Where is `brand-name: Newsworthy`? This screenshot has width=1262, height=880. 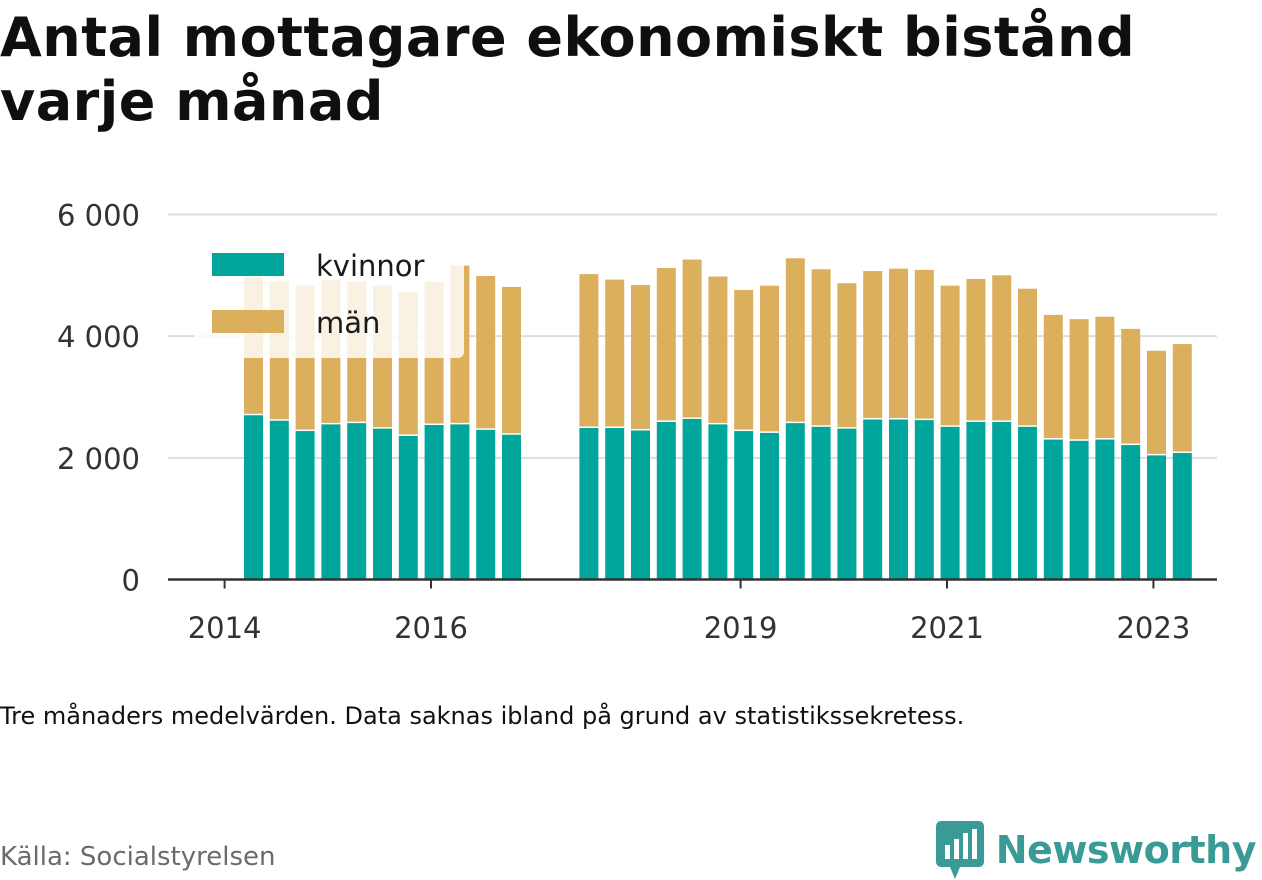 brand-name: Newsworthy is located at coordinates (1126, 850).